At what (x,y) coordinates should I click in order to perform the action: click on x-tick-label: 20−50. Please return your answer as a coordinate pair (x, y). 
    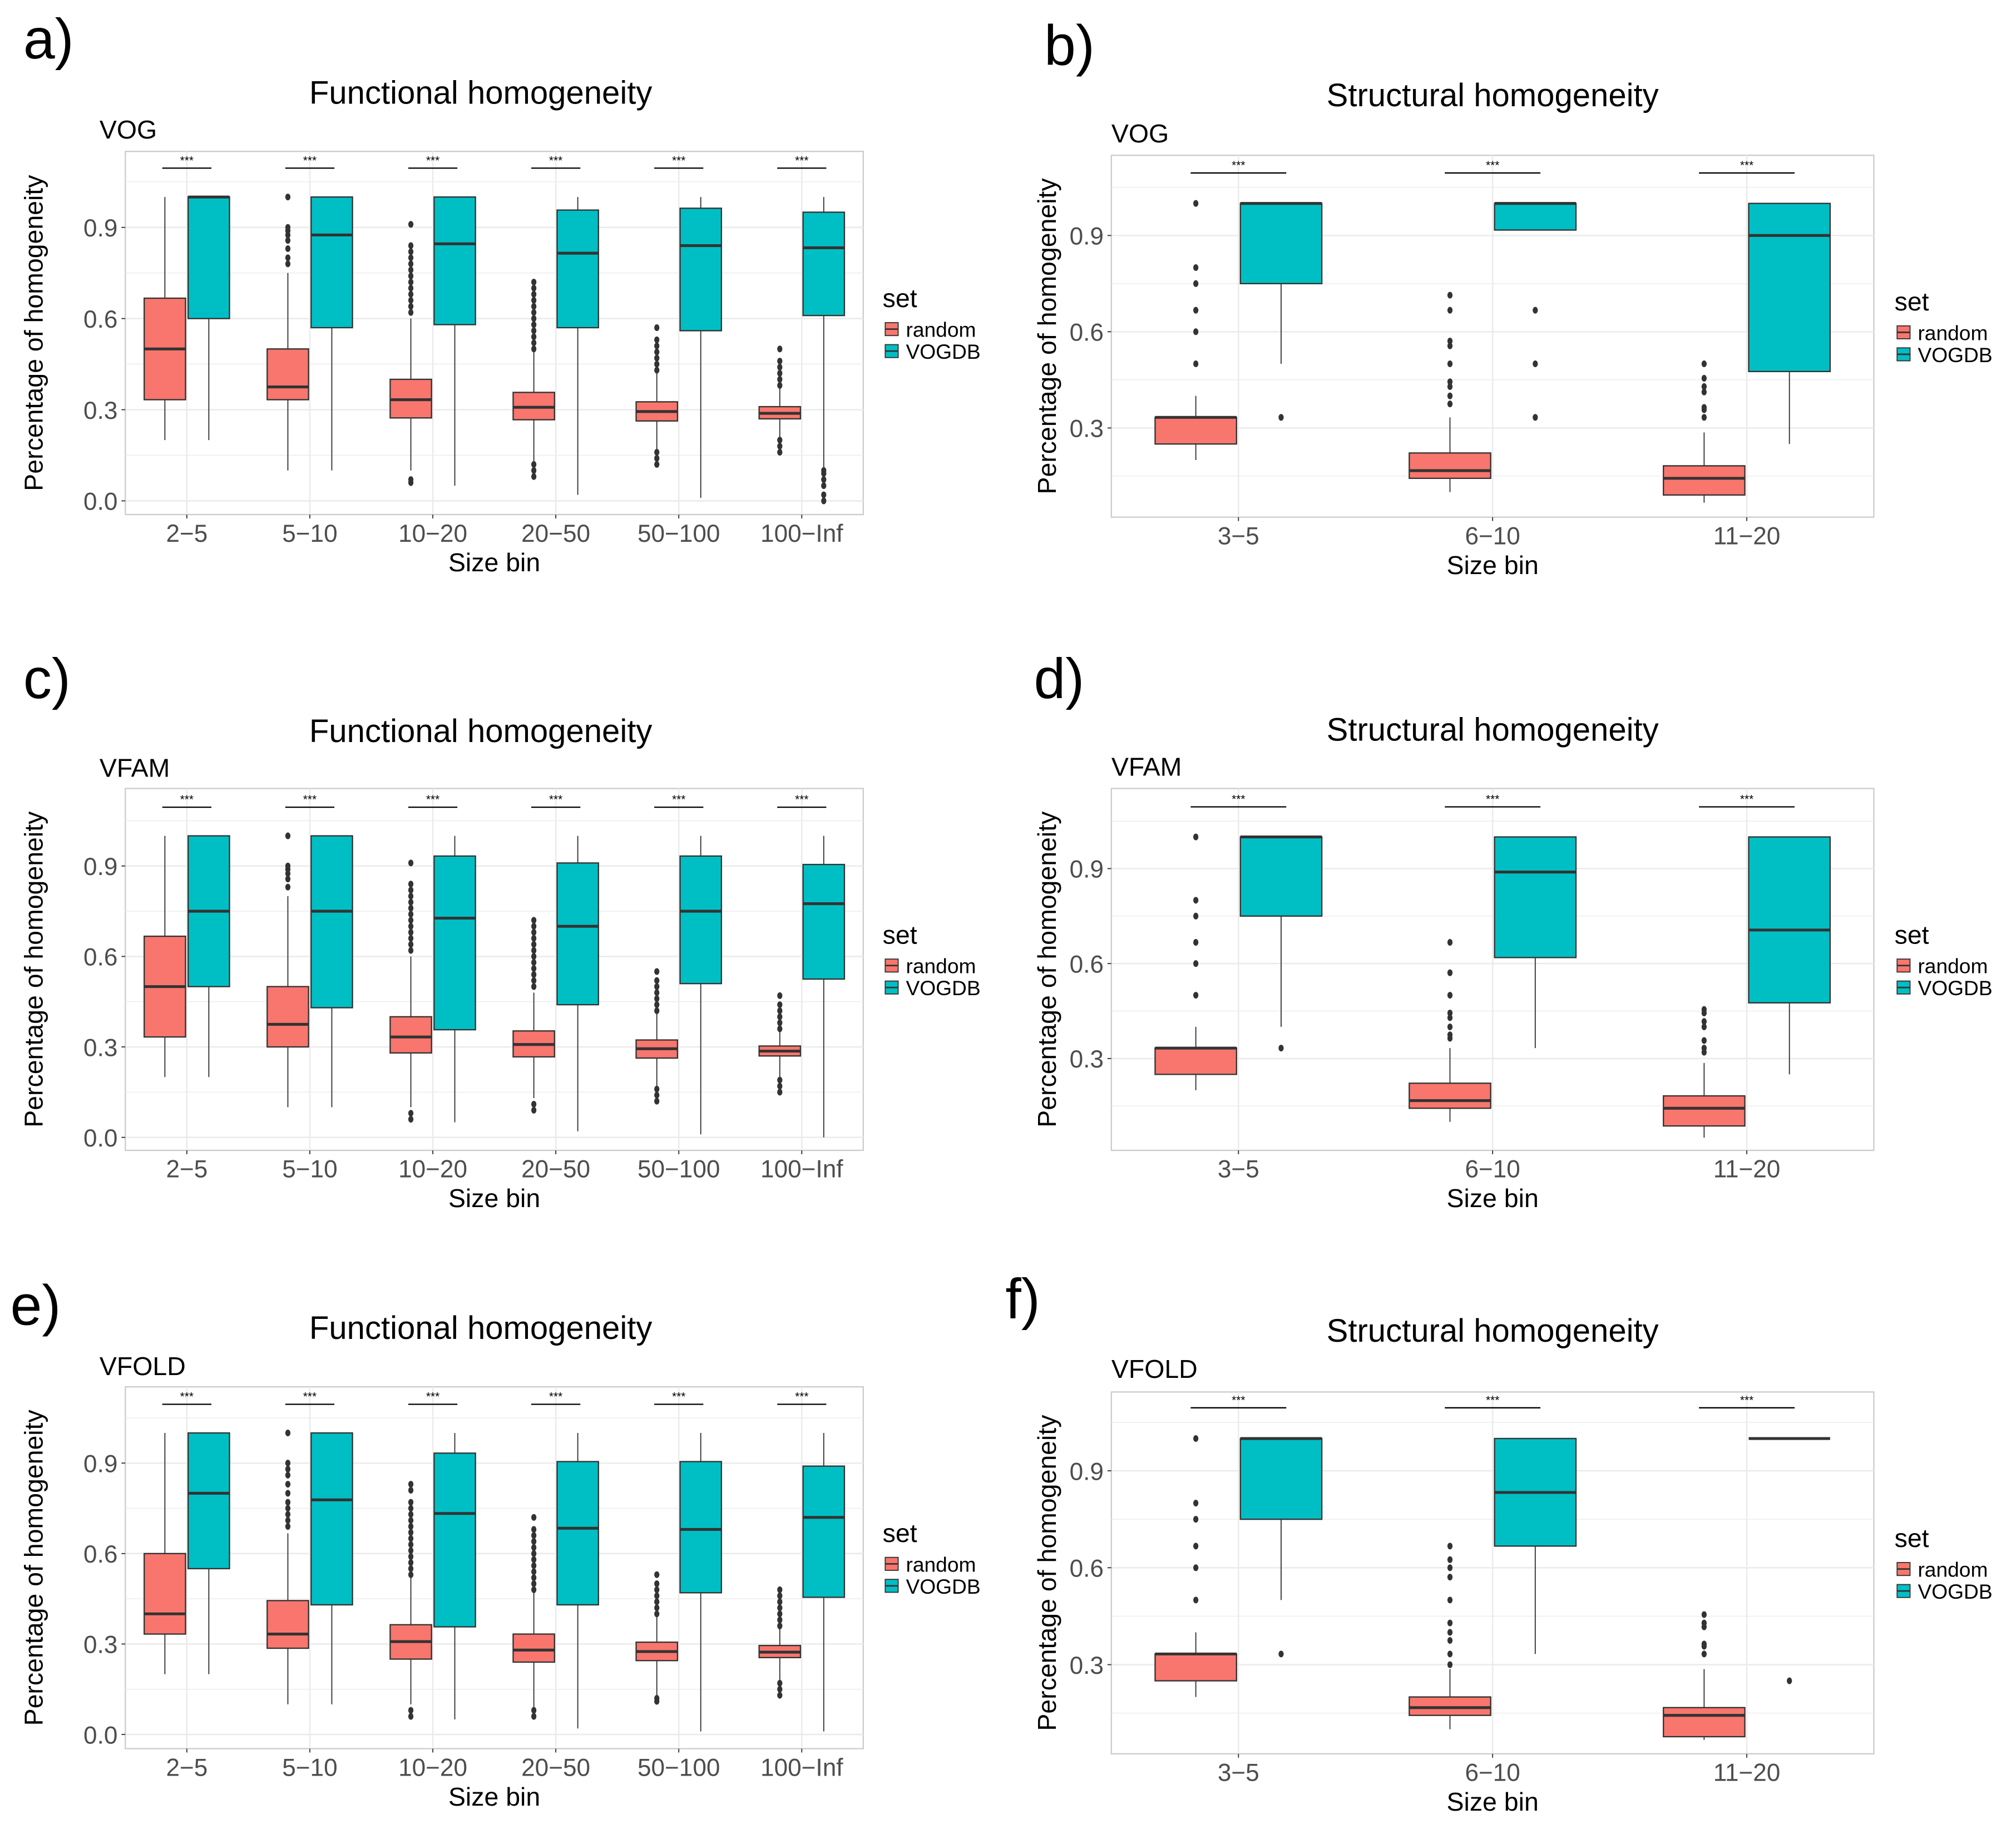
    Looking at the image, I should click on (555, 1169).